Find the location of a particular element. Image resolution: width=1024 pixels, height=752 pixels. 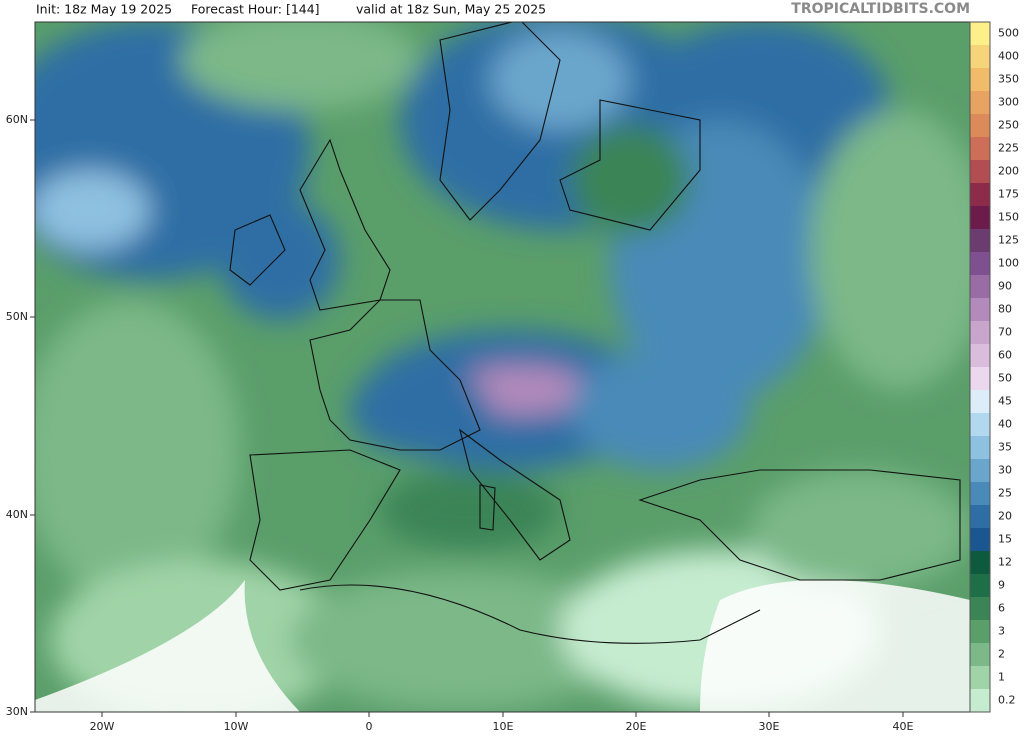

lon-label: 20W is located at coordinates (102, 726).